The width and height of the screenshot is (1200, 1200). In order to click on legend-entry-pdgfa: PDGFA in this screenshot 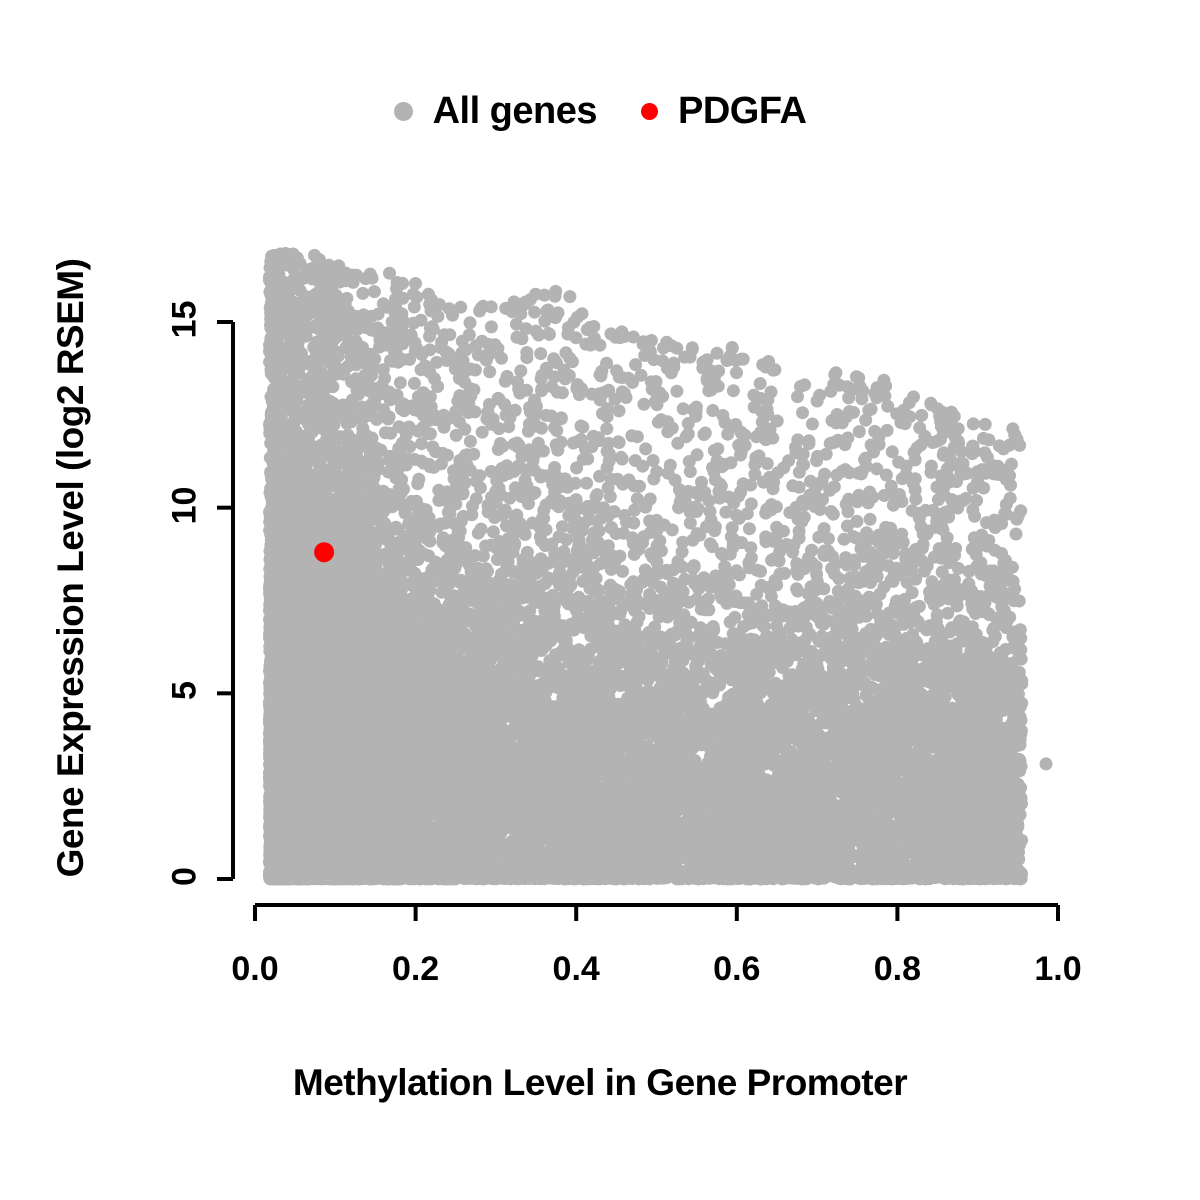, I will do `click(724, 111)`.